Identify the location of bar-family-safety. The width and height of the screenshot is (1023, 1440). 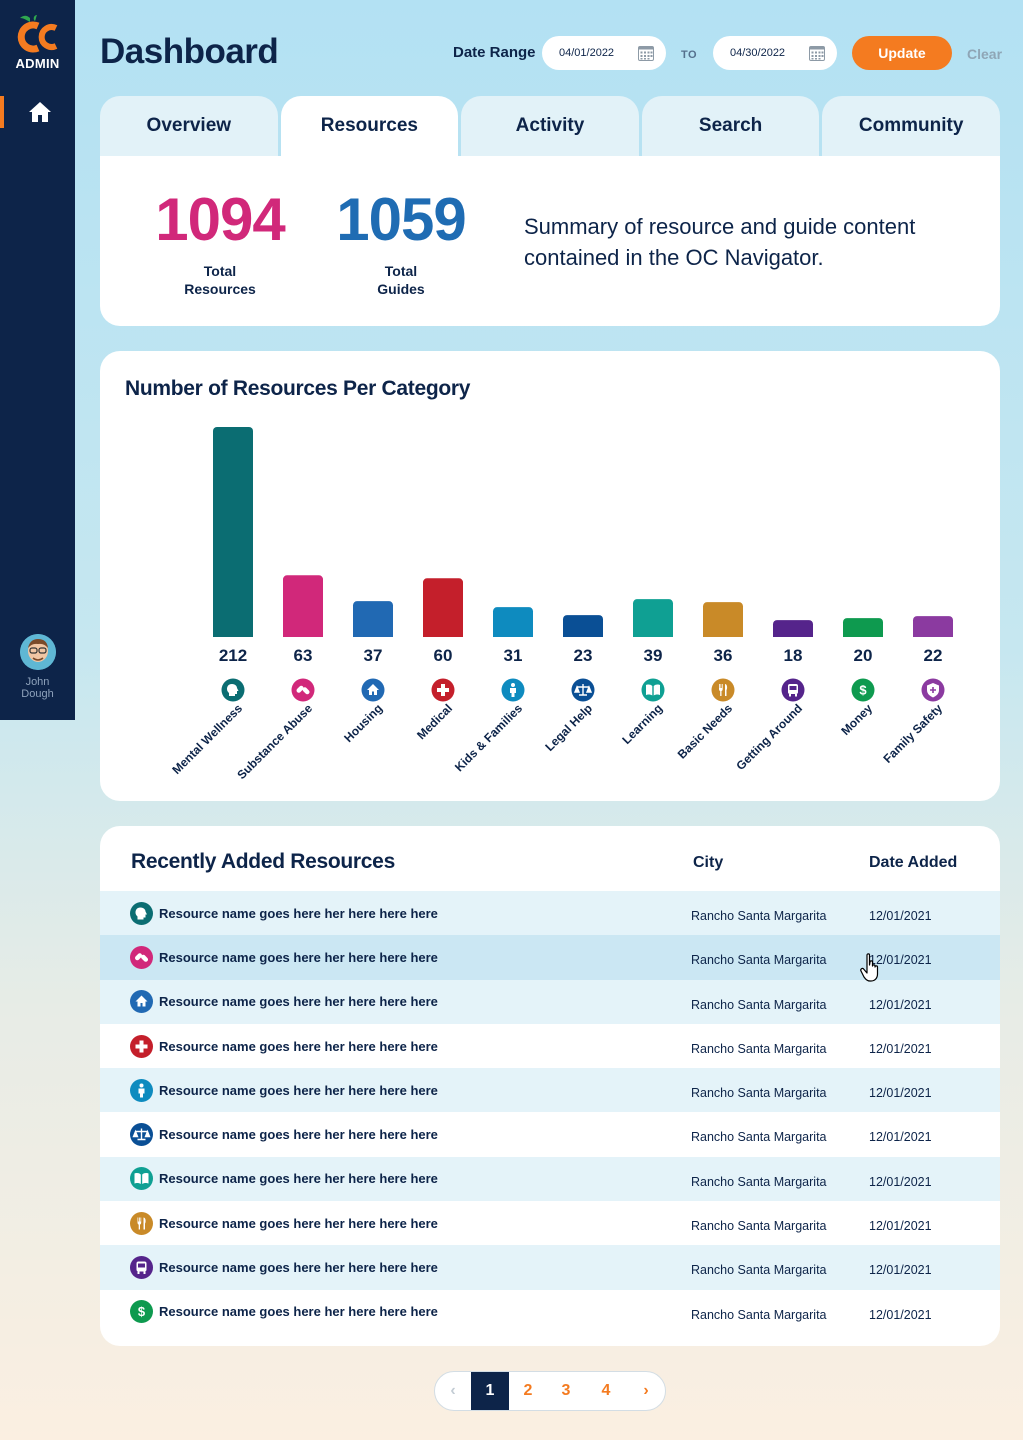
(933, 629).